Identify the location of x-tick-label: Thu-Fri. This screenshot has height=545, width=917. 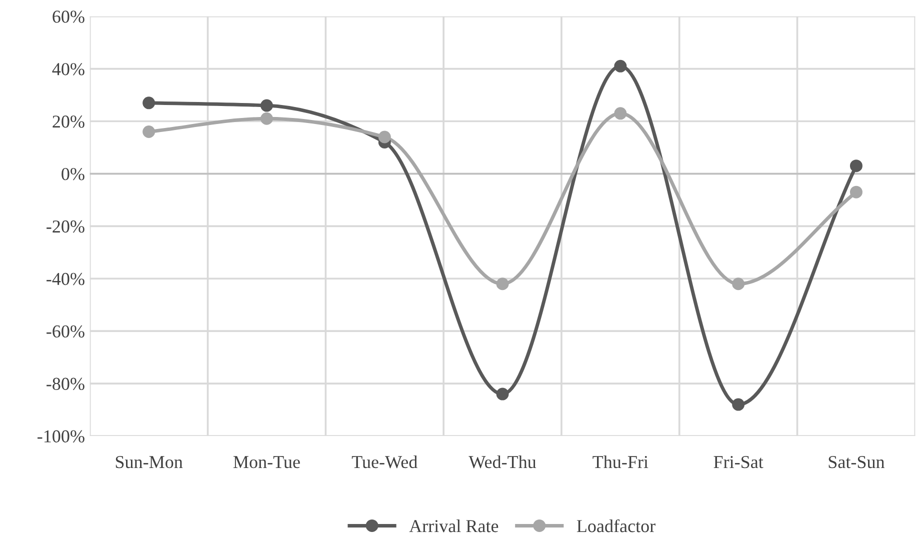
(620, 461).